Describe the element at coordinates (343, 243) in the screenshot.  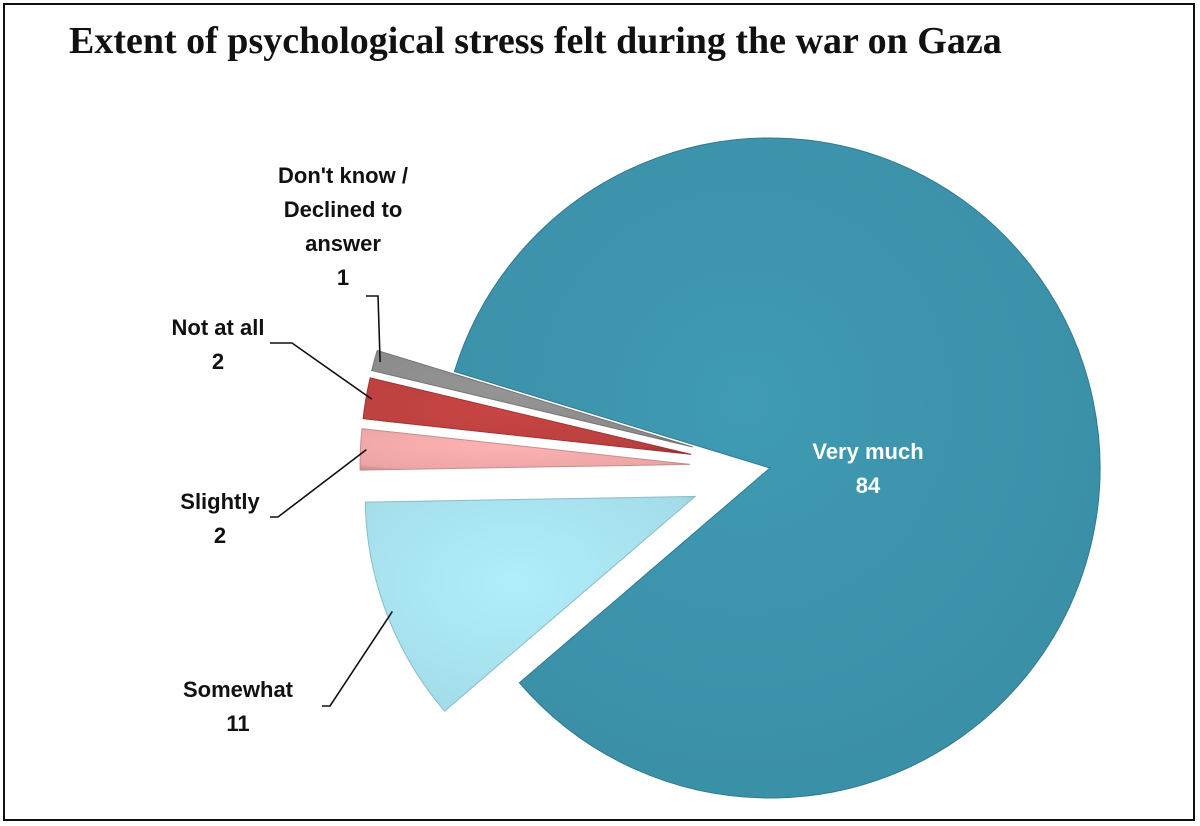
I see `label-line-don-t-know-declined-to-answer: answer` at that location.